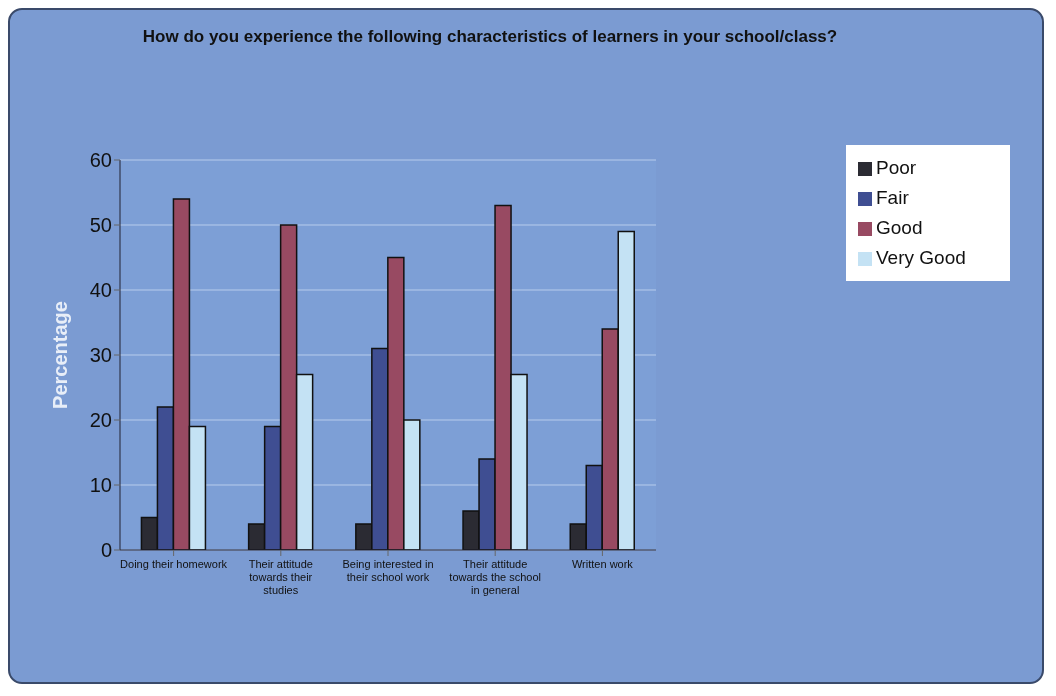 This screenshot has height=696, width=1056. What do you see at coordinates (100, 290) in the screenshot?
I see `y-tick-label: 40` at bounding box center [100, 290].